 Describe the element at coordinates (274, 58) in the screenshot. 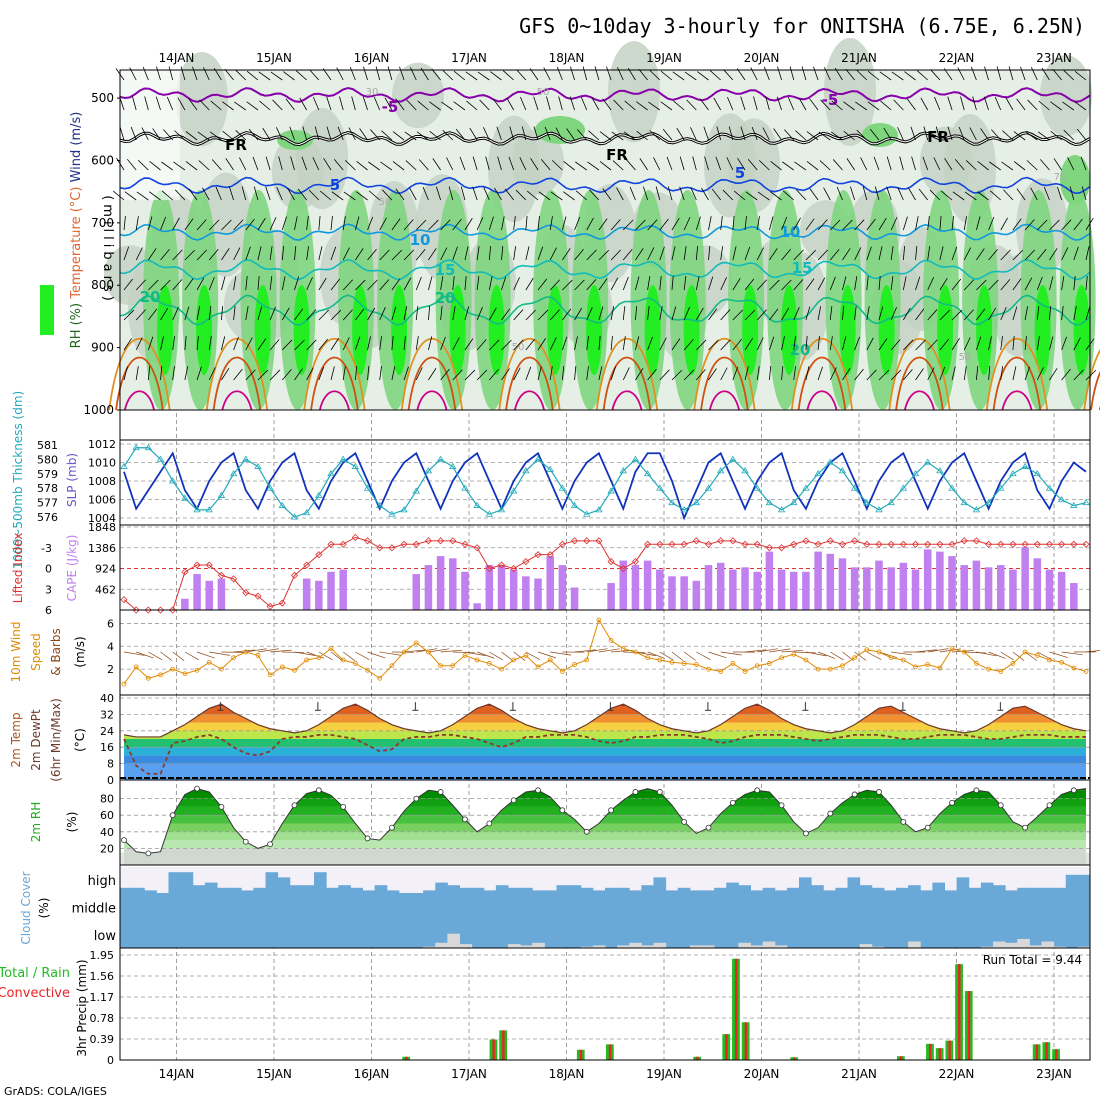

I see `top-date-label: 15JAN` at that location.